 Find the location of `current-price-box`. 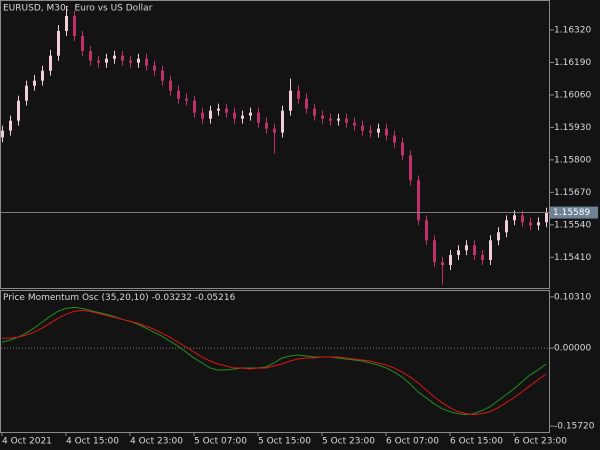

current-price-box is located at coordinates (574, 212).